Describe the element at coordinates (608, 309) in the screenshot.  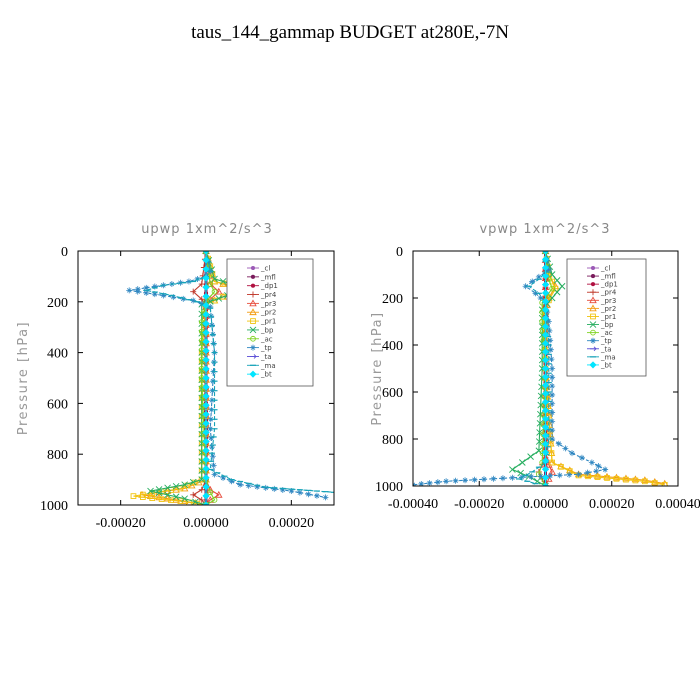
I see `legend-label: _pr2` at that location.